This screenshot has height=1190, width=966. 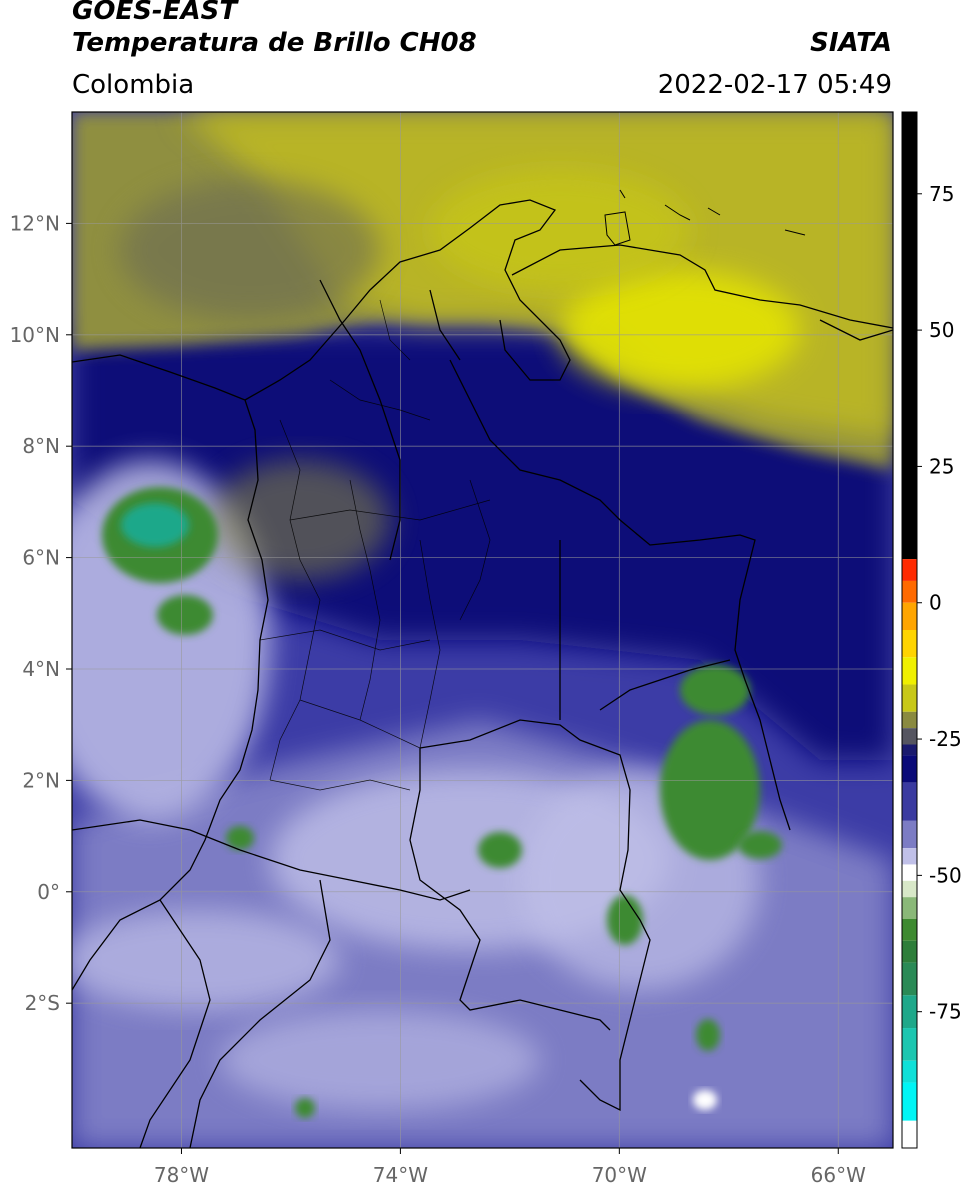 I want to click on org-label: SIATA, so click(x=851, y=43).